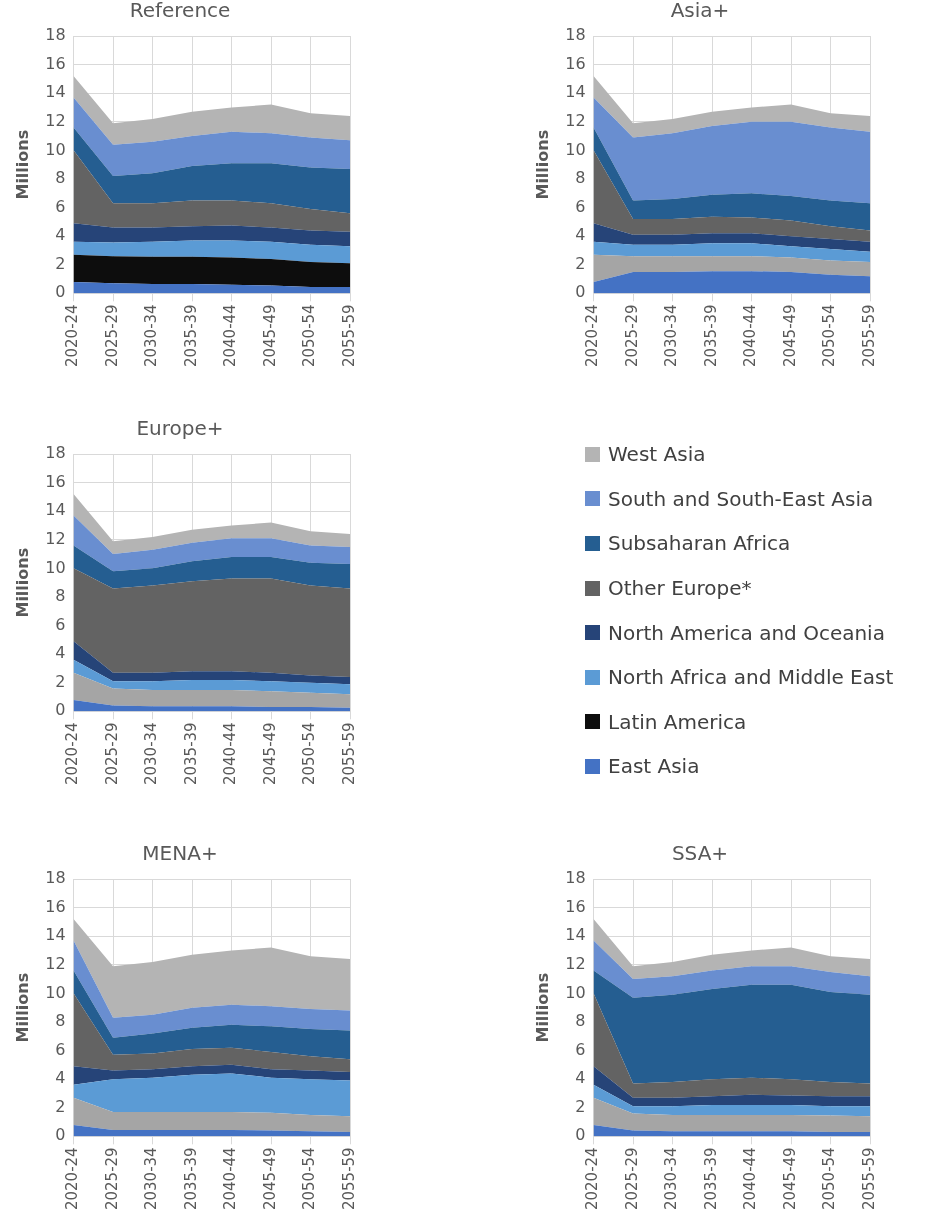 Image resolution: width=928 pixels, height=1218 pixels. What do you see at coordinates (180, 853) in the screenshot?
I see `chart-title: MENA+` at bounding box center [180, 853].